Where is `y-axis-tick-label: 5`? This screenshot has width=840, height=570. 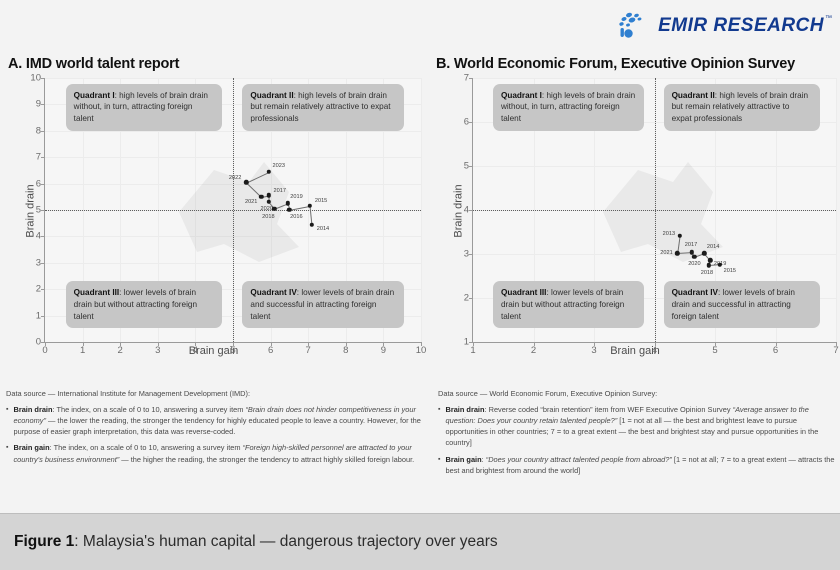
y-axis-tick-label: 5 is located at coordinates (38, 210).